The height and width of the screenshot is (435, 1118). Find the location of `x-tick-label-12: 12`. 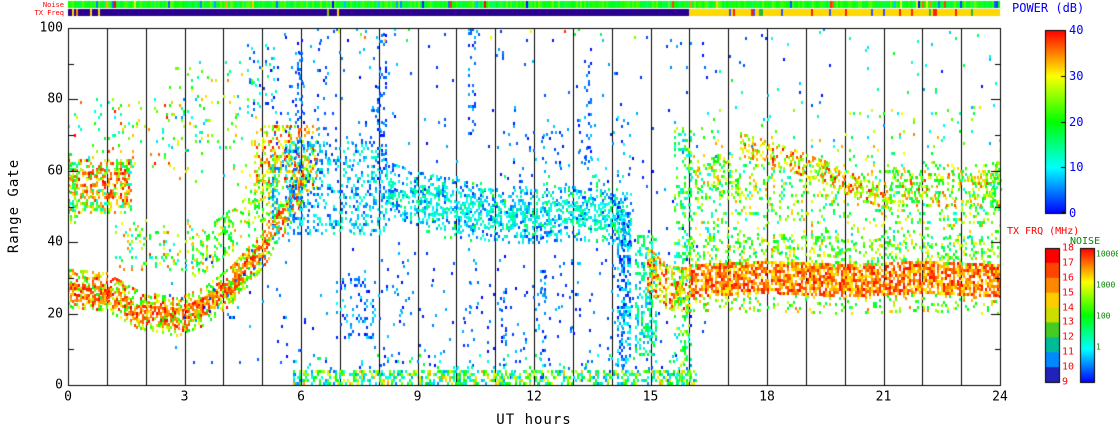

x-tick-label-12: 12 is located at coordinates (534, 397).